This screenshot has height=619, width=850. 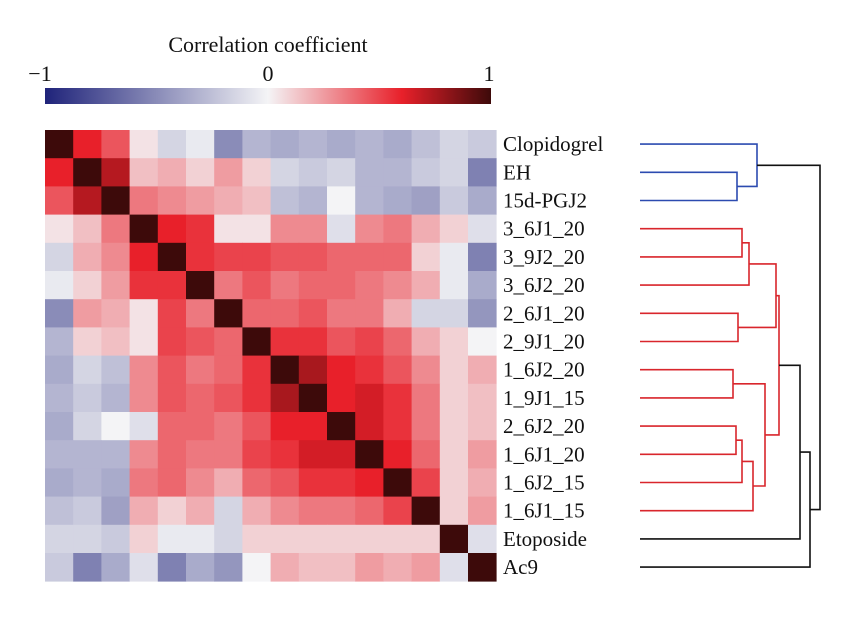 What do you see at coordinates (517, 172) in the screenshot?
I see `row-label: EH` at bounding box center [517, 172].